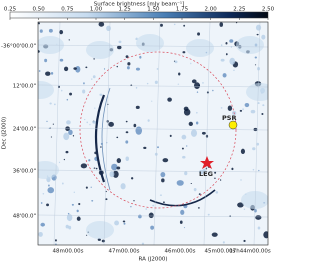 Image resolution: width=320 pixels, height=263 pixels. Describe the element at coordinates (182, 198) in the screenshot. I see `shell-bottom` at that location.